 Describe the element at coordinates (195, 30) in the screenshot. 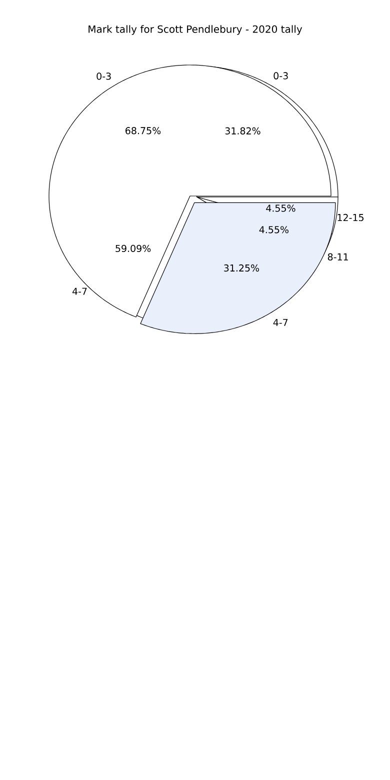

I see `chart-title: Mark tally for Scott Pendlebury - 2020 tally` at that location.